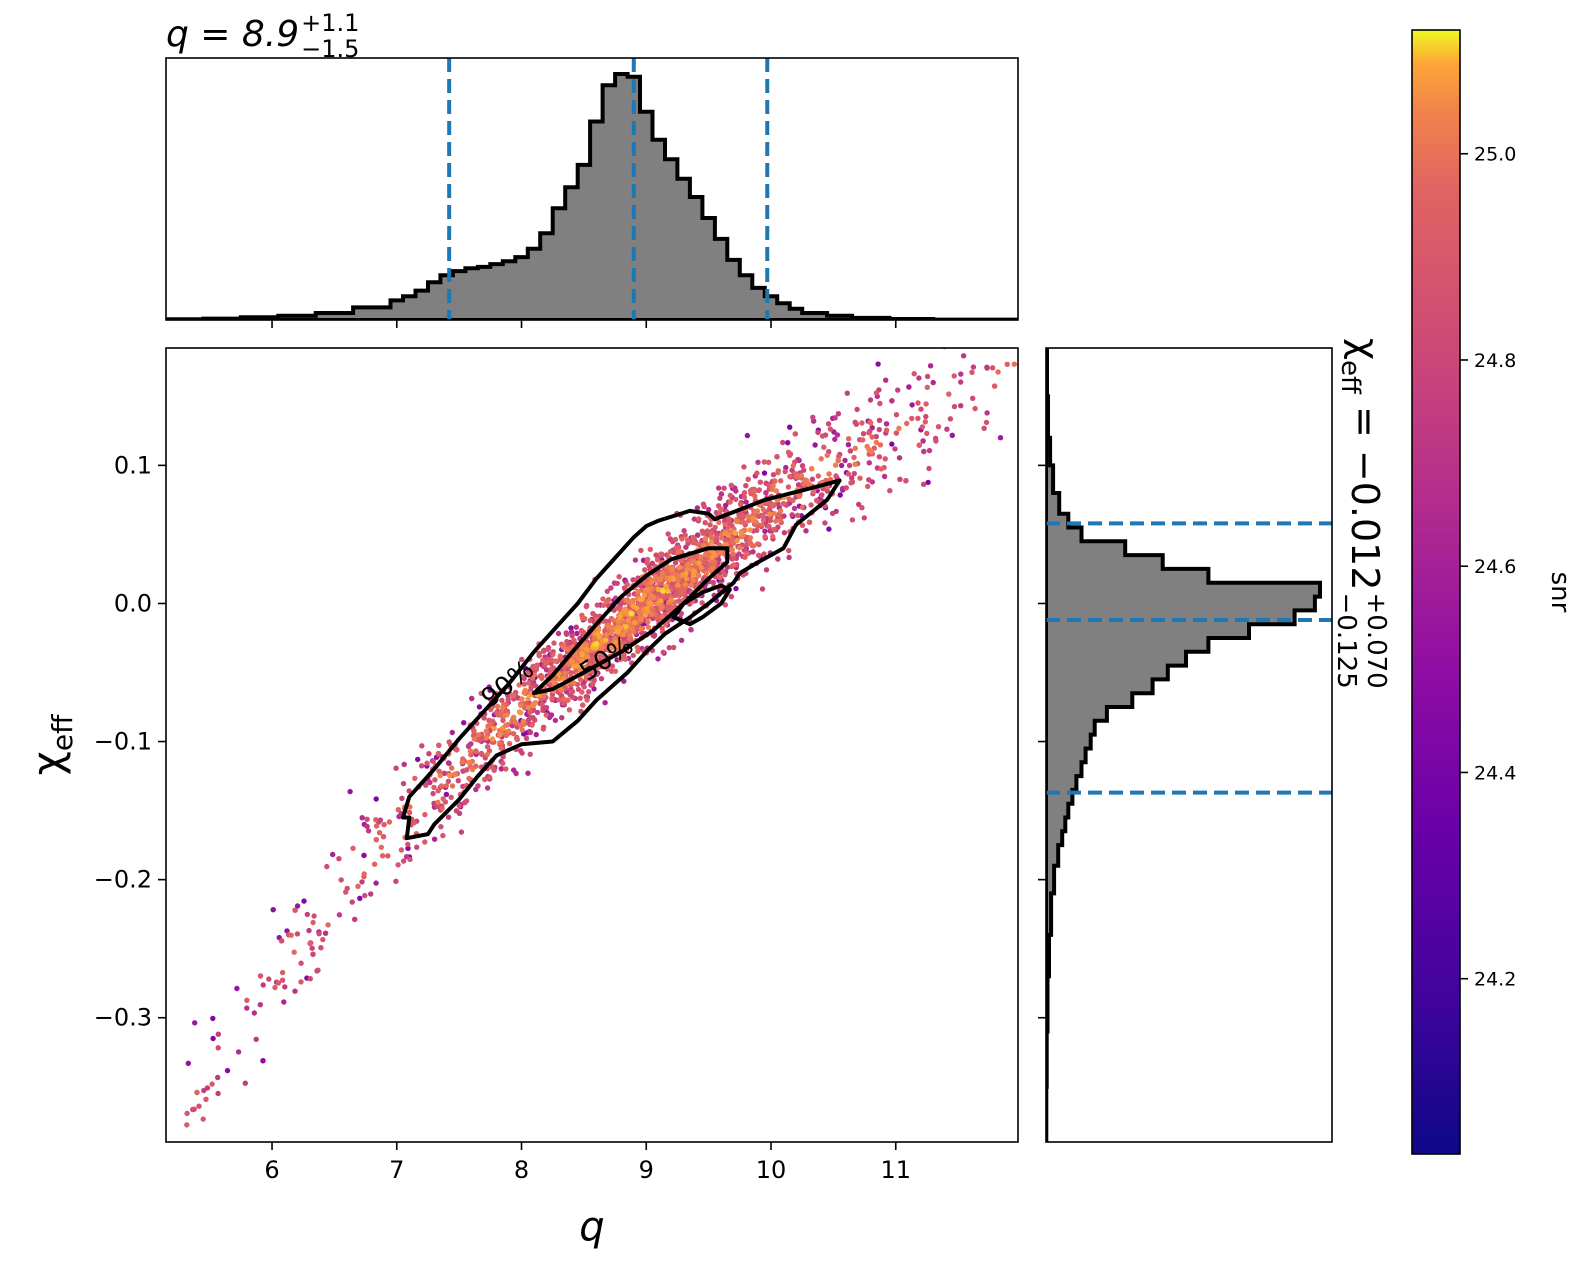 Image resolution: width=1587 pixels, height=1263 pixels. What do you see at coordinates (1495, 773) in the screenshot?
I see `colorbar-tick-label: 24.4` at bounding box center [1495, 773].